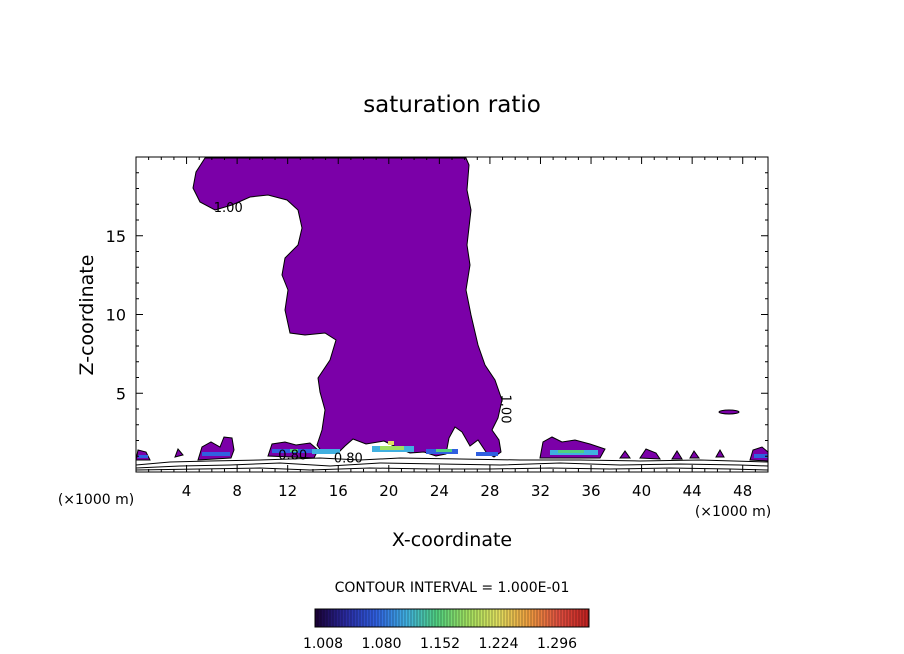 This screenshot has width=904, height=654. I want to click on colorbar-tick-label: 1.296, so click(557, 644).